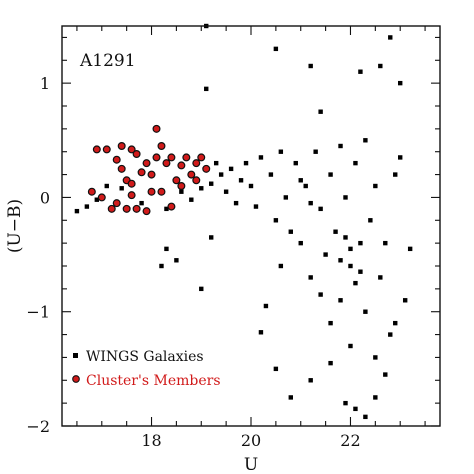 The image size is (474, 474). Describe the element at coordinates (15, 226) in the screenshot. I see `y-axis-title: (U−B)` at that location.